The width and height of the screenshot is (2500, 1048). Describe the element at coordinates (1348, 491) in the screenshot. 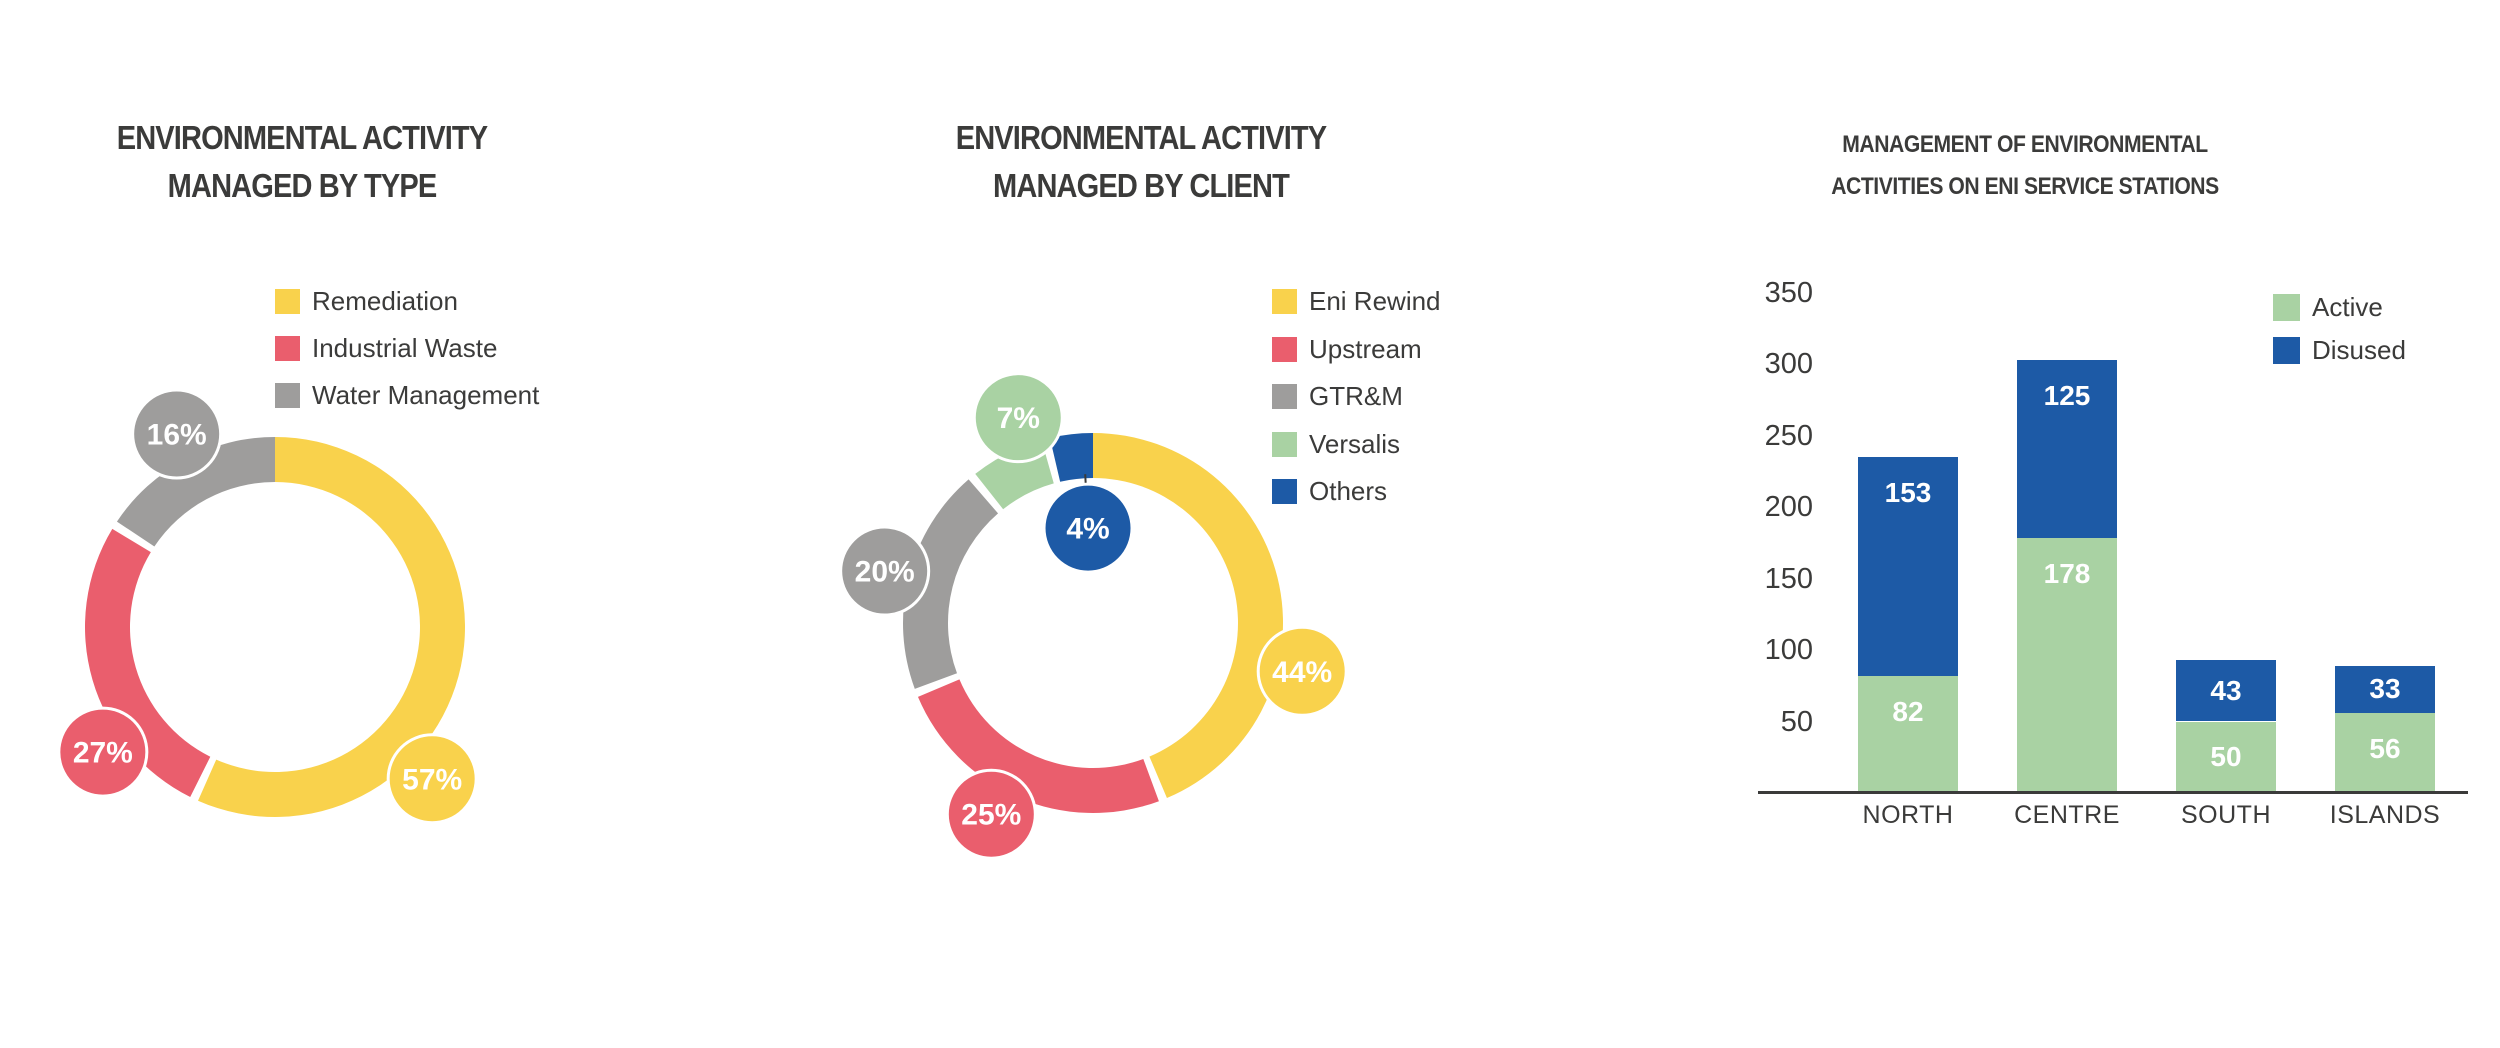

I see `legend-label-others: Others` at that location.